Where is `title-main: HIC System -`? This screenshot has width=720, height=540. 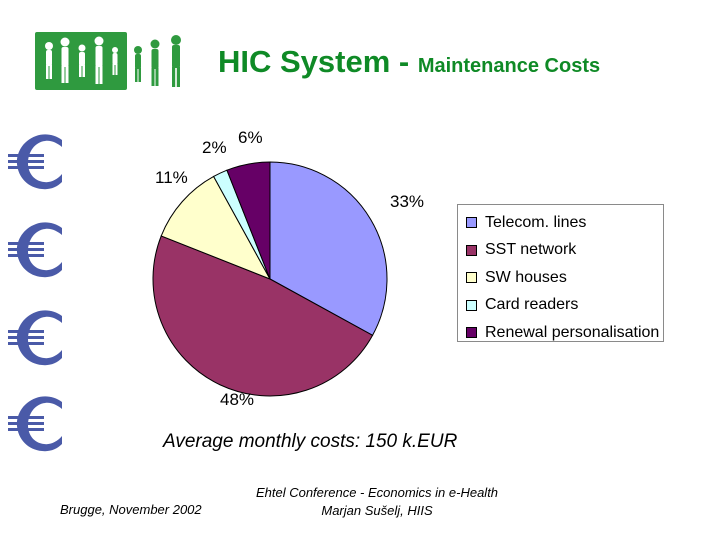 title-main: HIC System - is located at coordinates (318, 61).